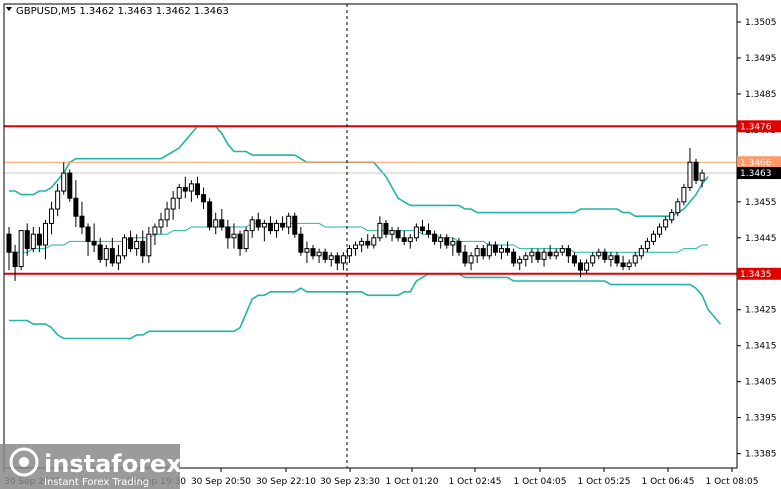 Image resolution: width=781 pixels, height=489 pixels. What do you see at coordinates (761, 311) in the screenshot?
I see `y-tick-label: 1.3425` at bounding box center [761, 311].